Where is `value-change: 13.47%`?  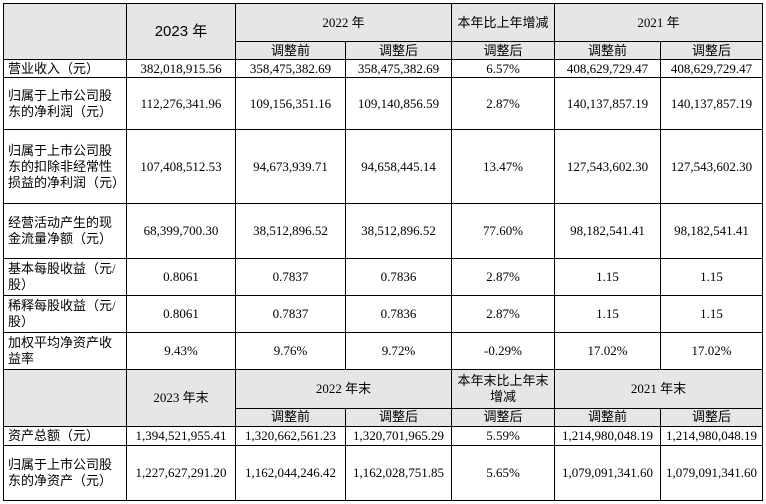
value-change: 13.47% is located at coordinates (503, 166).